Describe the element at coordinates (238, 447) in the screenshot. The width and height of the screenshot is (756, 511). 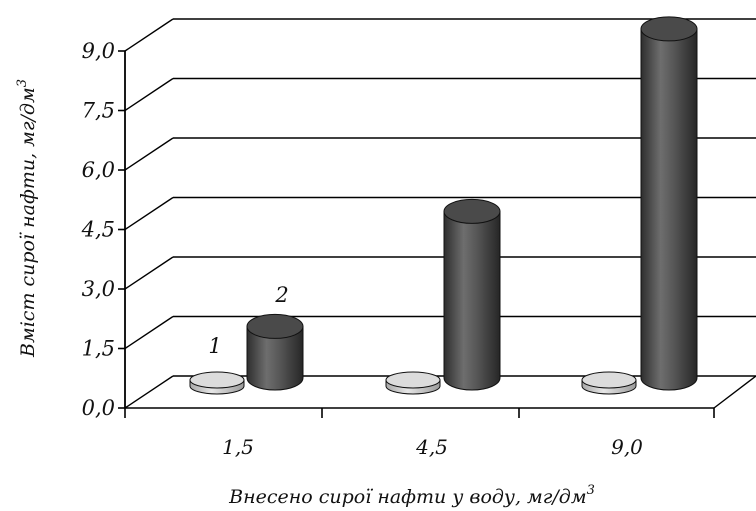
I see `x-tick-label: 1,5` at that location.